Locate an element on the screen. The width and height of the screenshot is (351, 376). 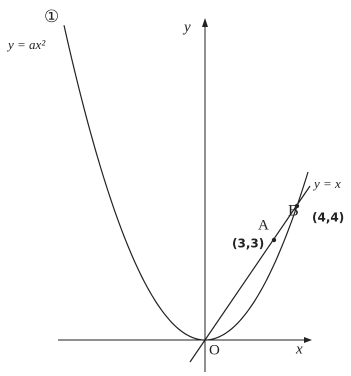
y-axis-label: y is located at coordinates (186, 27).